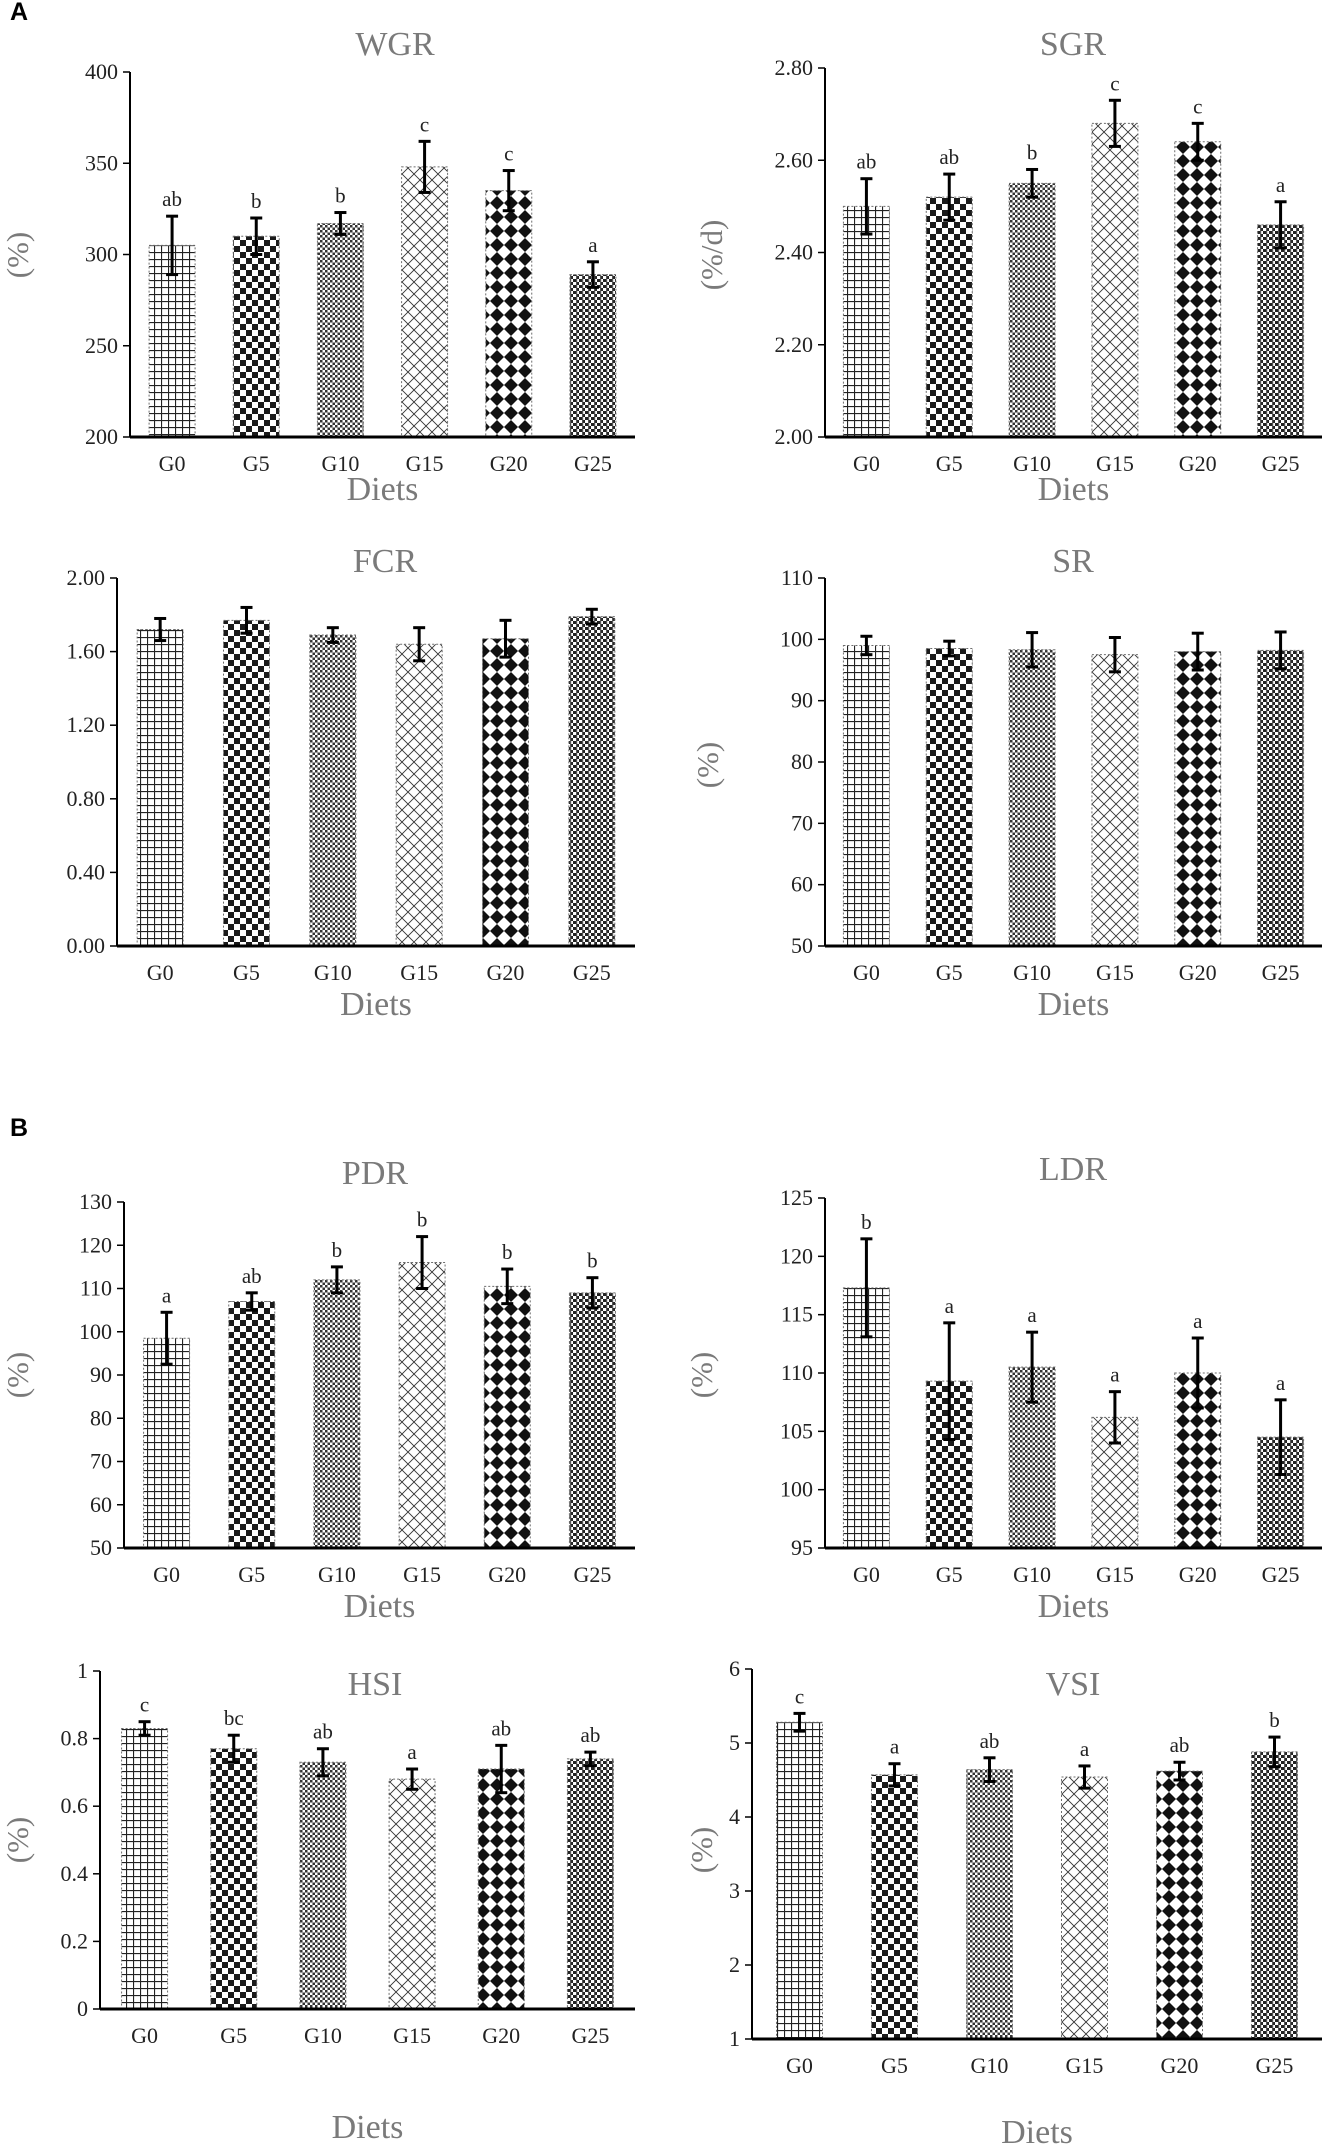  I want to click on y-tick-label: 125, so click(796, 1197).